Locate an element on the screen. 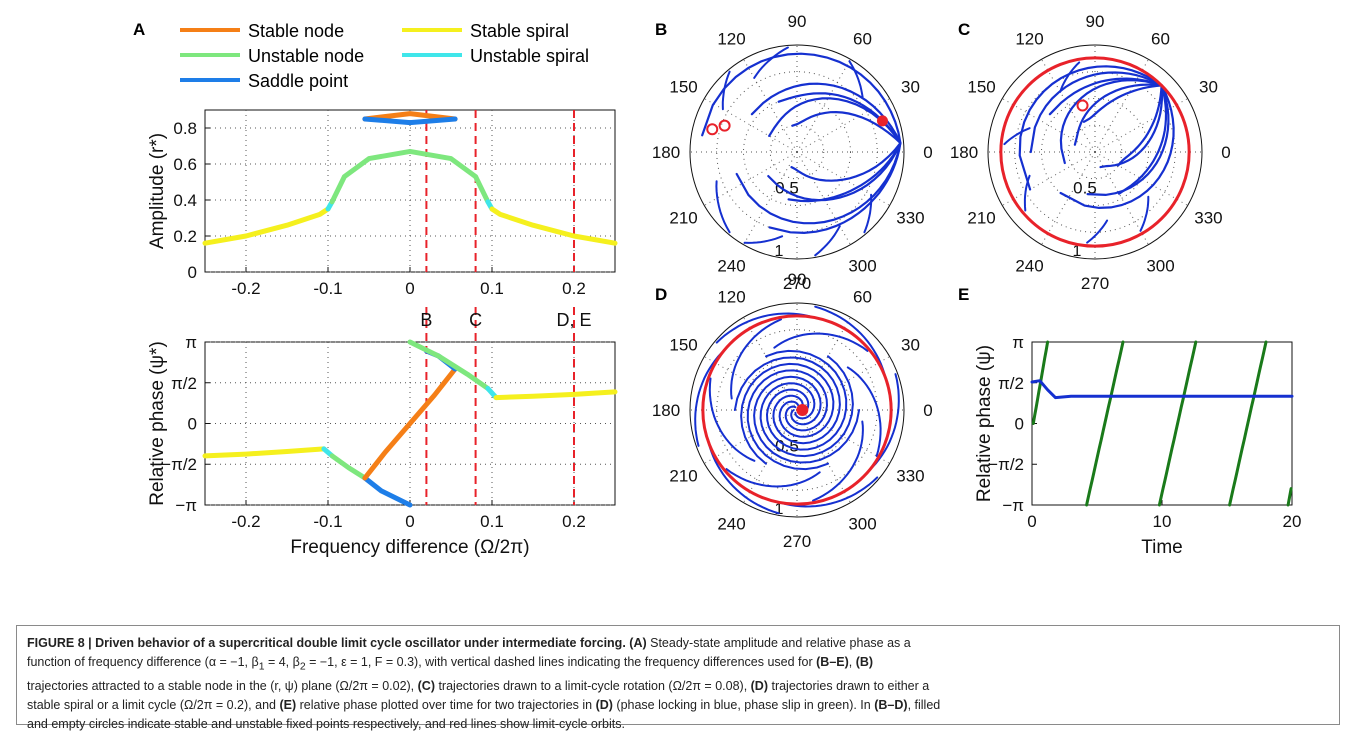 This screenshot has height=734, width=1358. vline-label: B is located at coordinates (426, 320).